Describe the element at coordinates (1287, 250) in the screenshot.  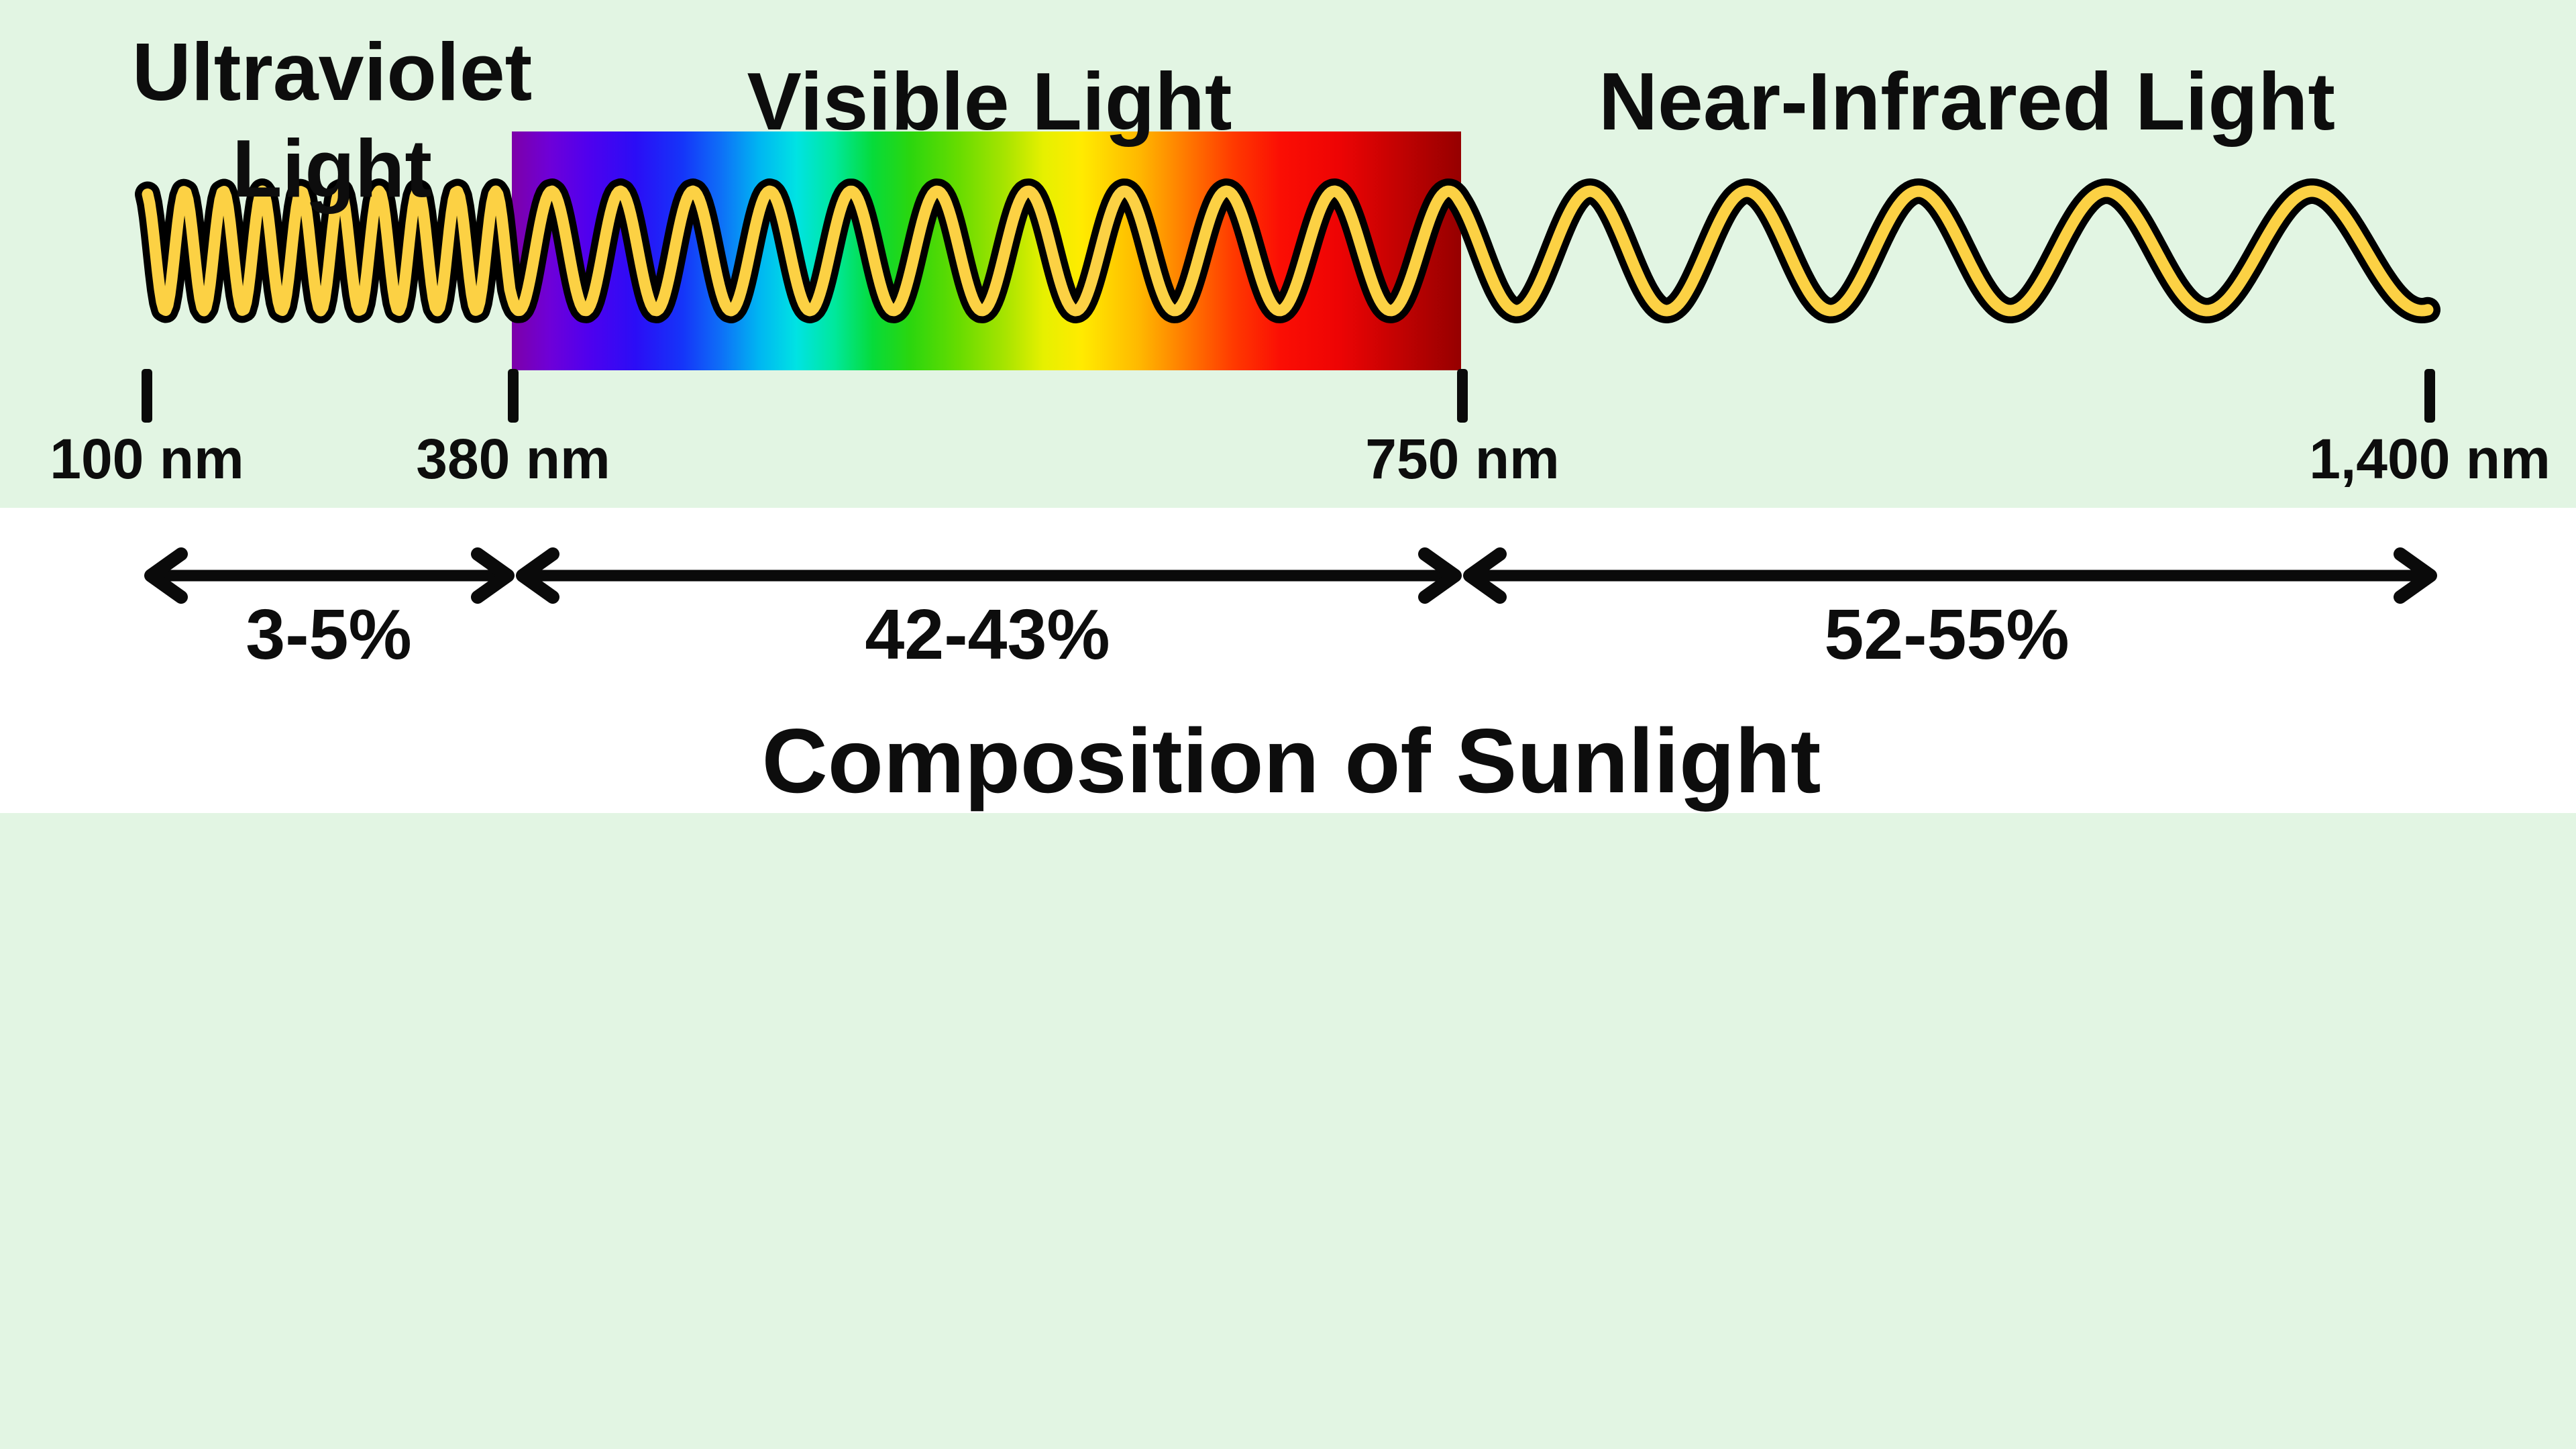
I see `sunlight-wave` at that location.